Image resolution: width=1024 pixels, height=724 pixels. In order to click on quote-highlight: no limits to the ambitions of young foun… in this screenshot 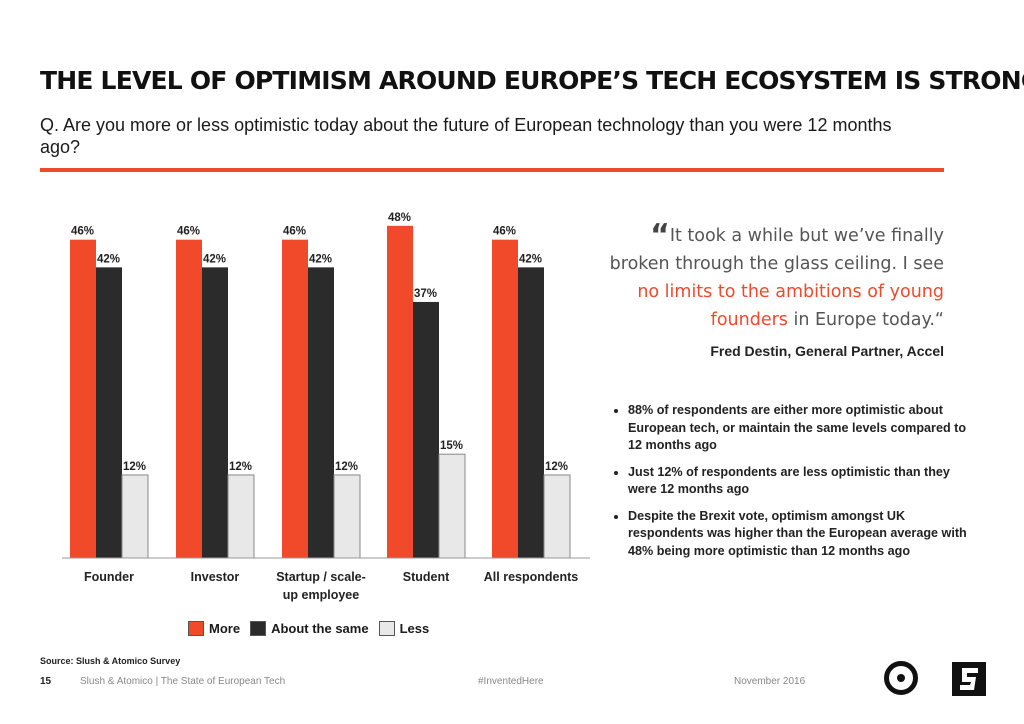, I will do `click(790, 306)`.